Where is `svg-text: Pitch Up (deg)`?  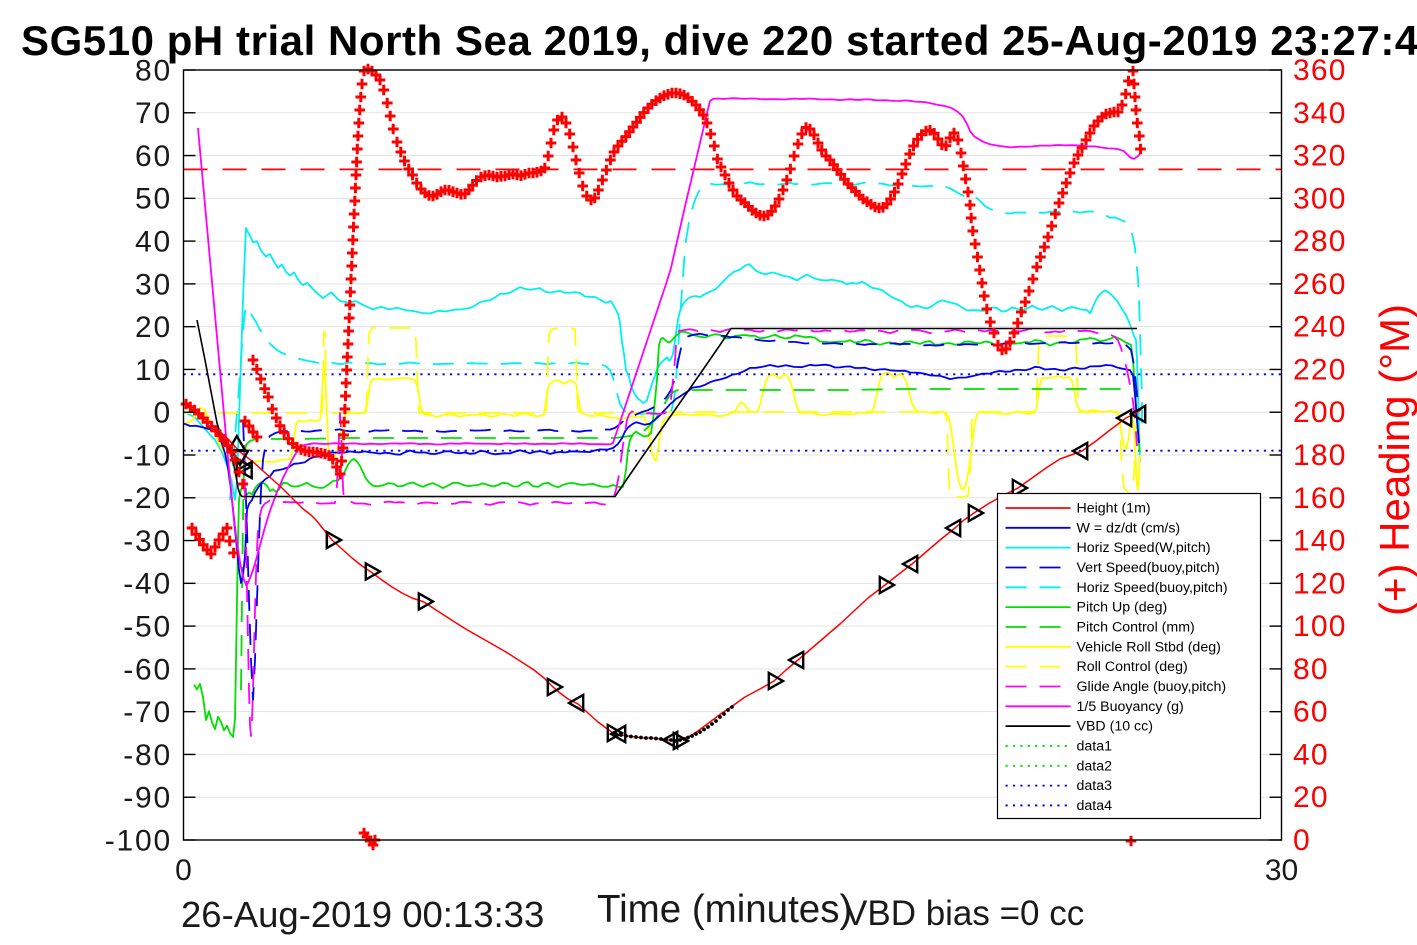
svg-text: Pitch Up (deg) is located at coordinates (1122, 608).